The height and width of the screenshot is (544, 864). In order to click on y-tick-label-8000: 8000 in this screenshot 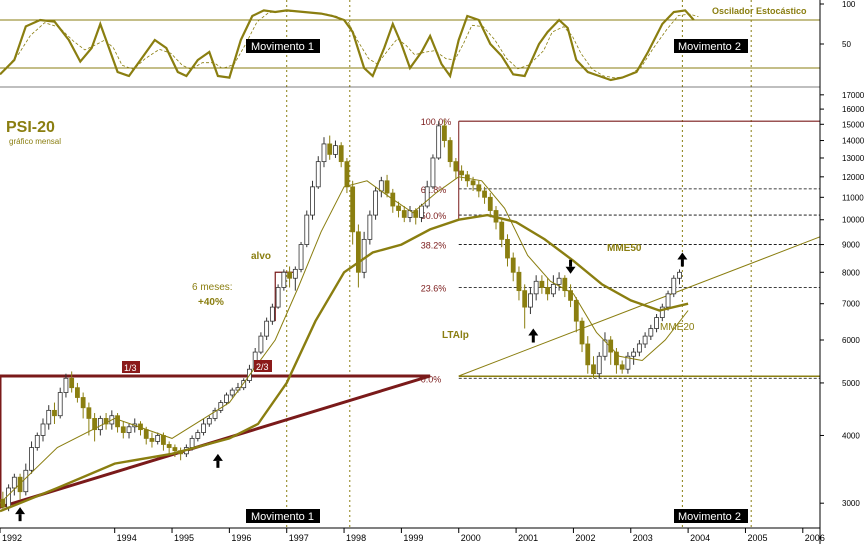, I will do `click(851, 272)`.